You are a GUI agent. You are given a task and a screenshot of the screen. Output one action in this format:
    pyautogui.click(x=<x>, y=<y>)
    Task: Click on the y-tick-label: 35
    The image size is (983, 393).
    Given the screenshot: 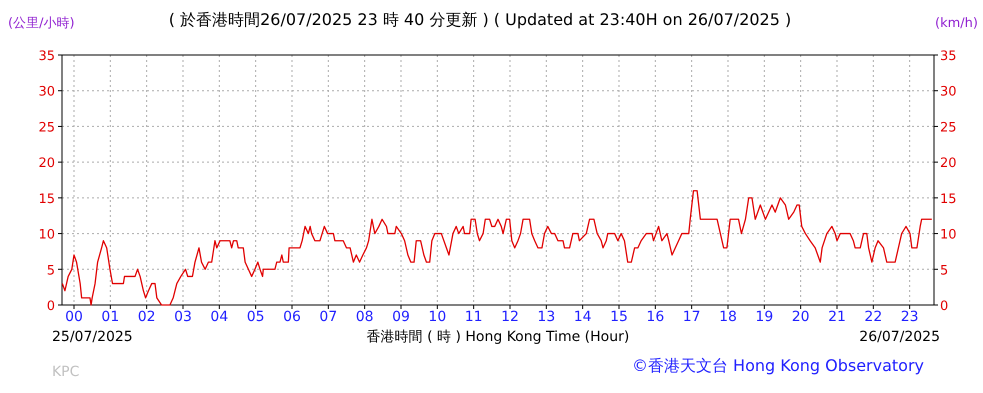 What is the action you would take?
    pyautogui.click(x=46, y=56)
    